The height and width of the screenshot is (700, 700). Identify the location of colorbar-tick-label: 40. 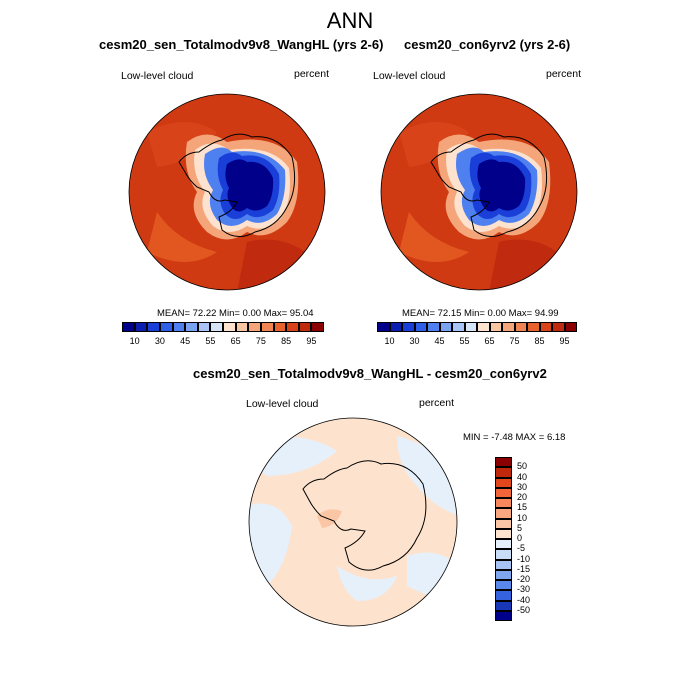
(522, 476).